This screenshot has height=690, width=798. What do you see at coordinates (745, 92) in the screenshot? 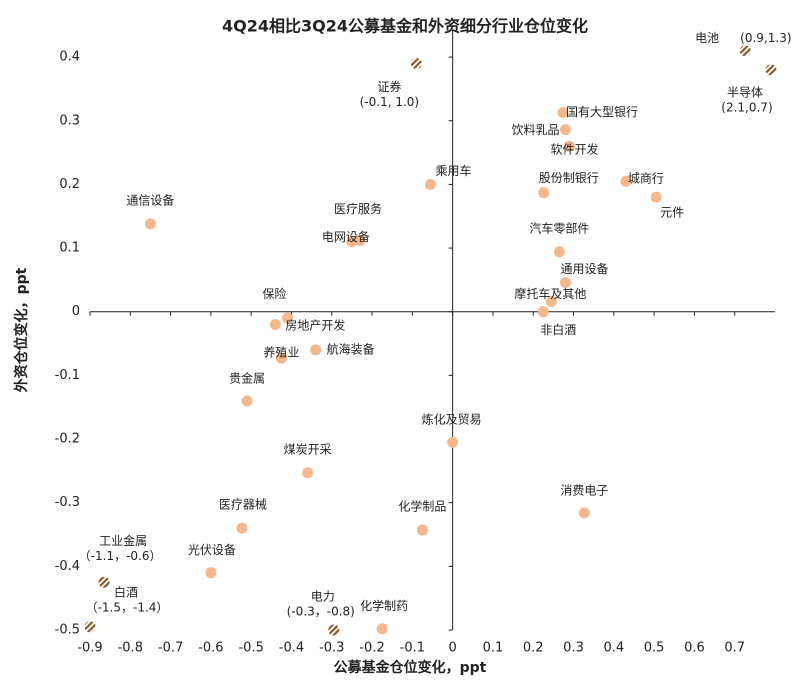
I see `point-label: 半导体` at bounding box center [745, 92].